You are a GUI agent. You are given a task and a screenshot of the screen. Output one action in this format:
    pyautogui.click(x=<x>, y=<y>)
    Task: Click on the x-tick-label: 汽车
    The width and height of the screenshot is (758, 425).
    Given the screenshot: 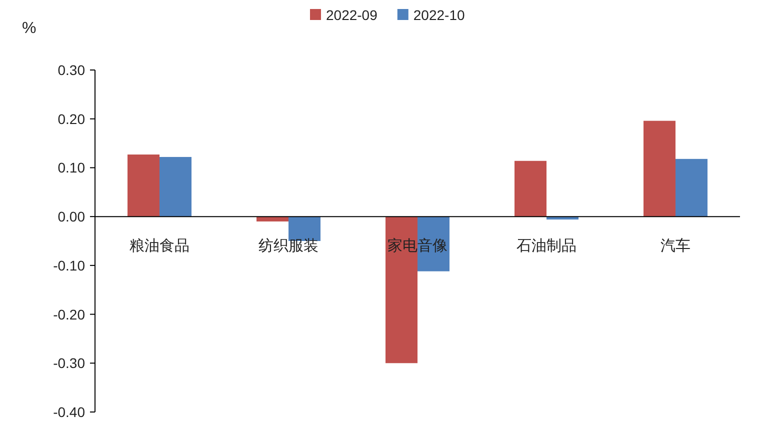 What is the action you would take?
    pyautogui.click(x=675, y=246)
    